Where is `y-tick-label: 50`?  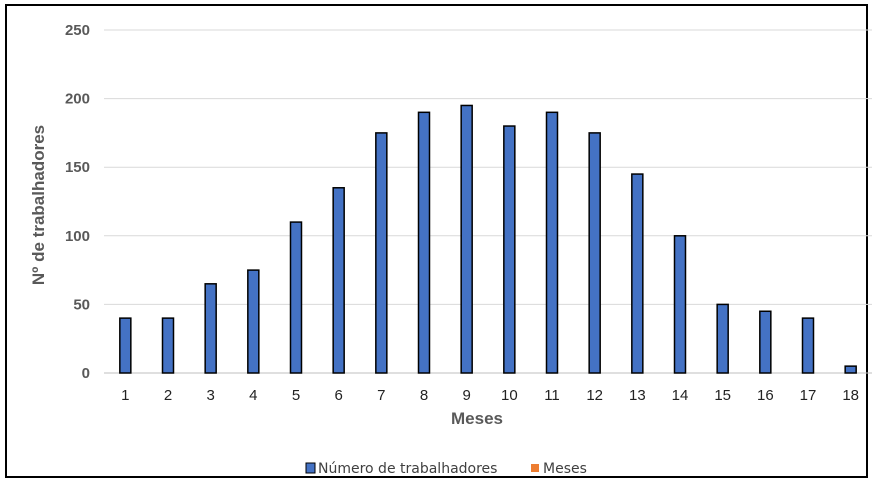
y-tick-label: 50 is located at coordinates (81, 304).